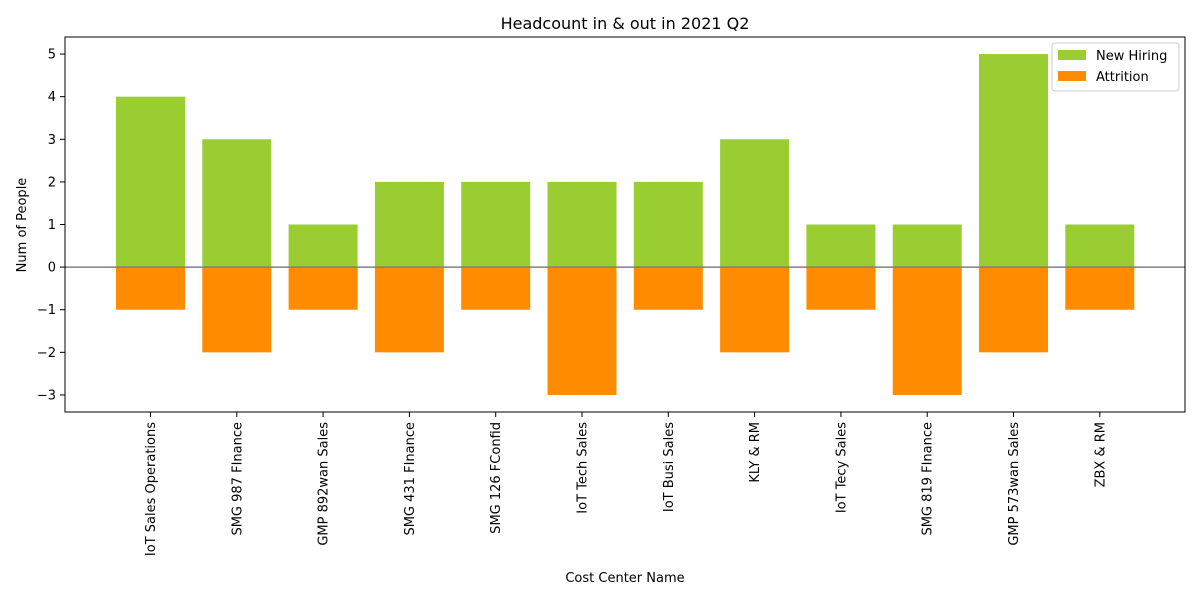 This screenshot has height=600, width=1200. I want to click on y-tick-label: 2, so click(52, 182).